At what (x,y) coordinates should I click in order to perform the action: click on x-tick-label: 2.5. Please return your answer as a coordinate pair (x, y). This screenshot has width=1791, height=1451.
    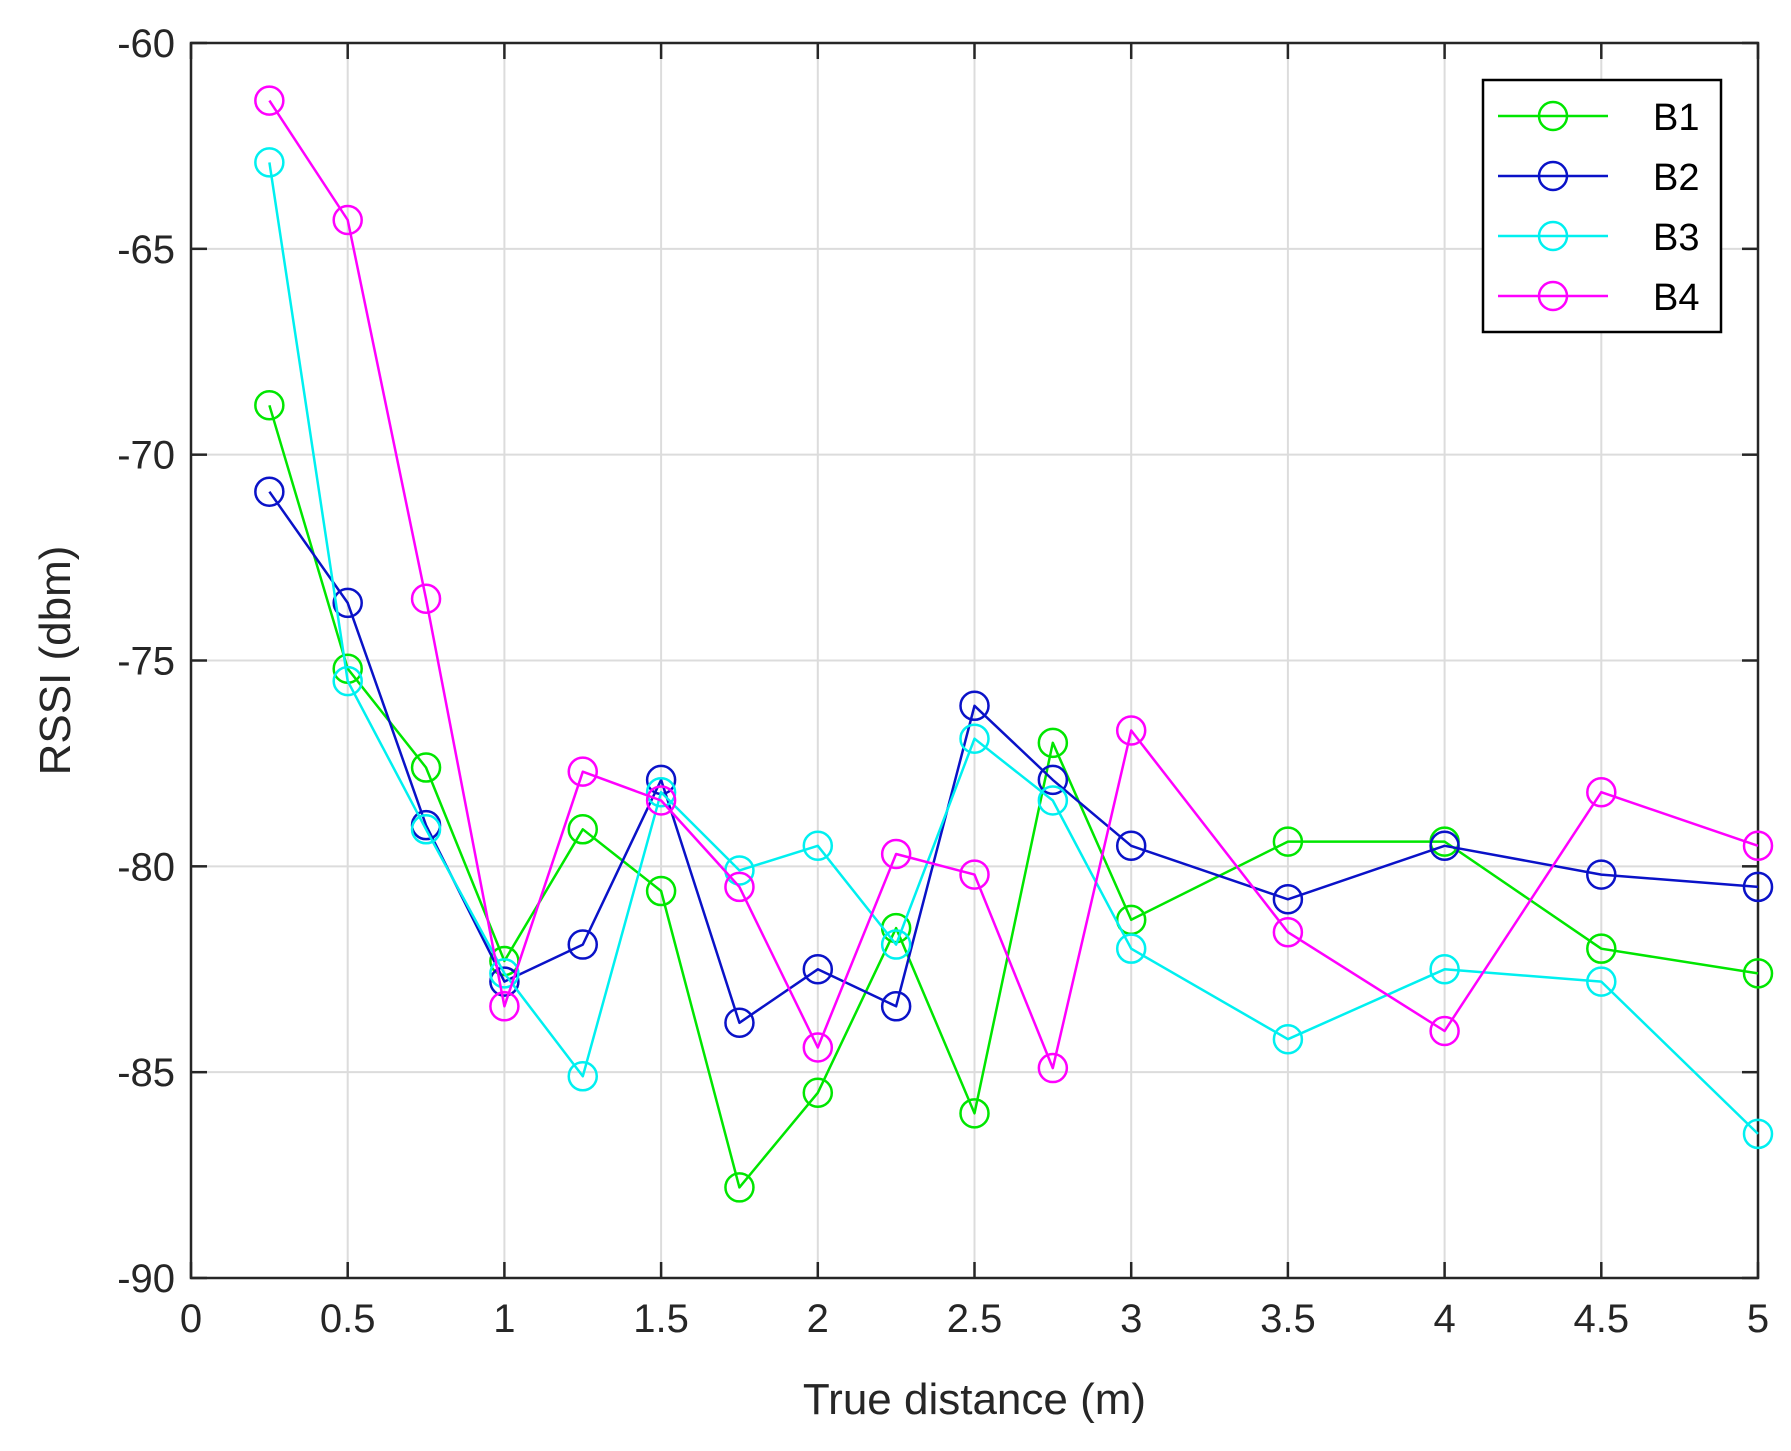
    Looking at the image, I should click on (975, 1319).